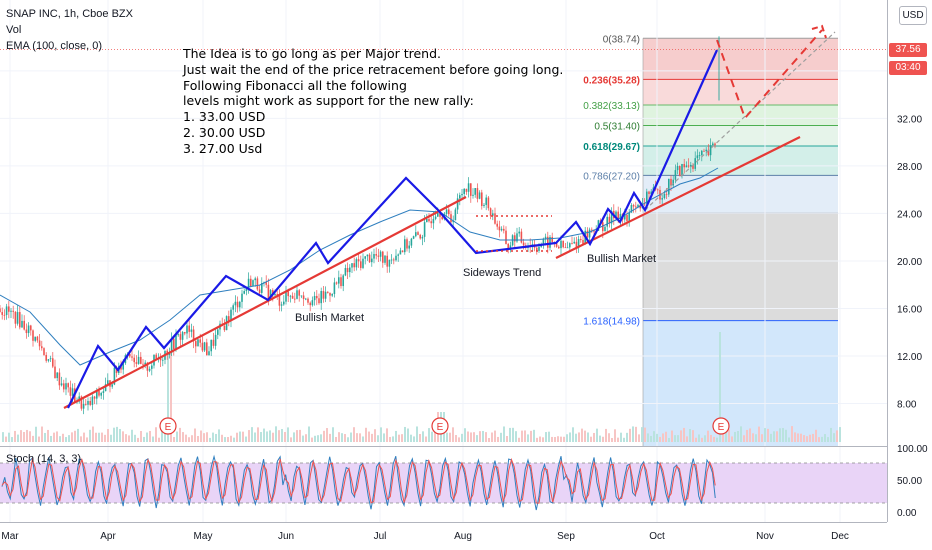 The height and width of the screenshot is (550, 932). Describe the element at coordinates (912, 481) in the screenshot. I see `stoch-axis: 100.00 50.00 0.00` at that location.